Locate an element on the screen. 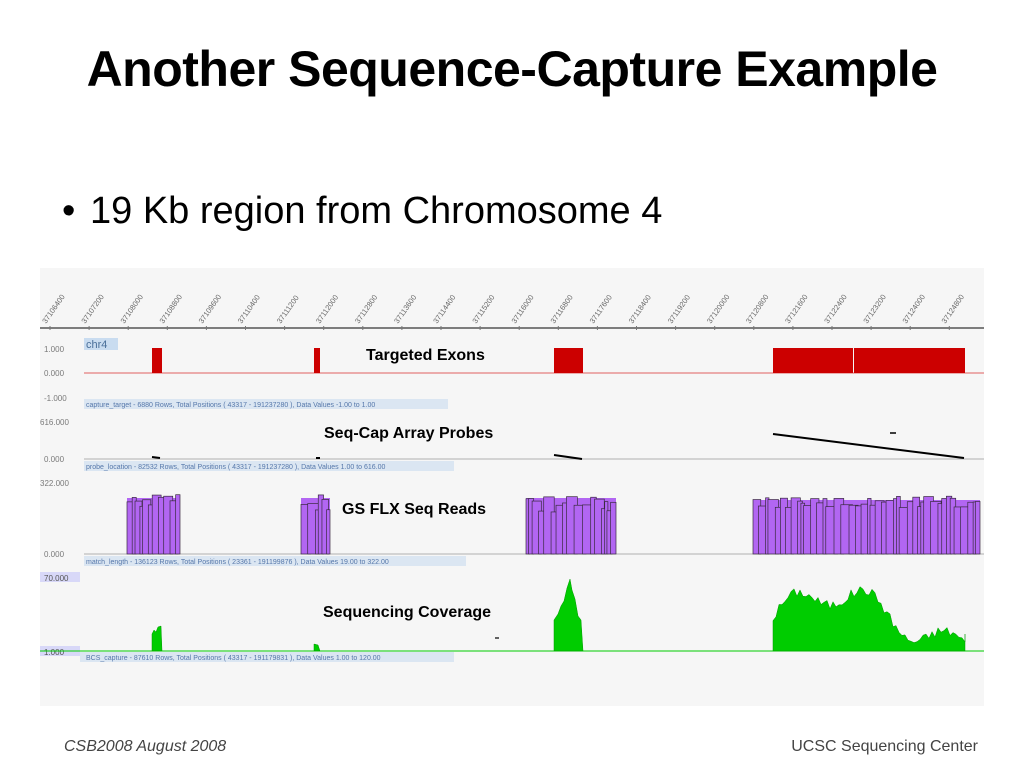 The height and width of the screenshot is (768, 1024). bullet-item: • 19 Kb region from Chromosome 4 is located at coordinates (362, 211).